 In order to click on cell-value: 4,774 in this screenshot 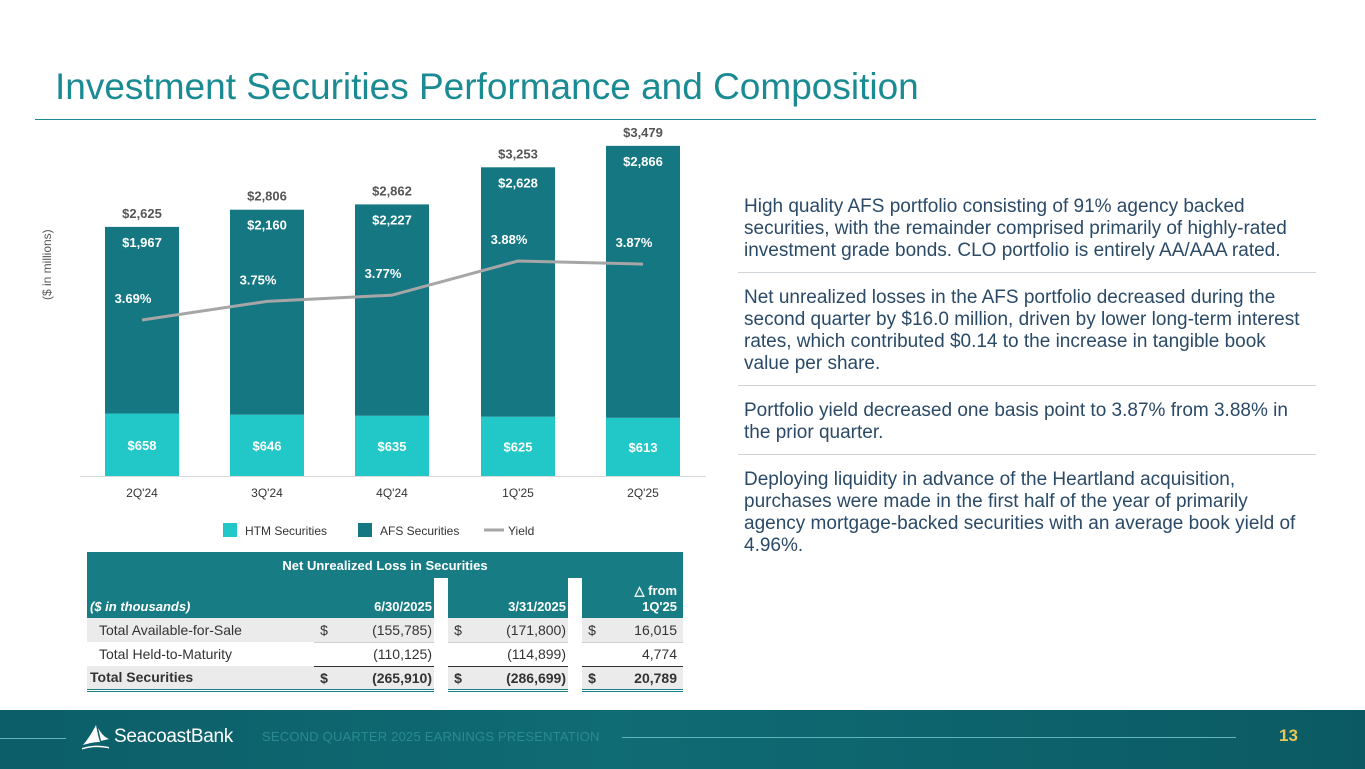, I will do `click(642, 653)`.